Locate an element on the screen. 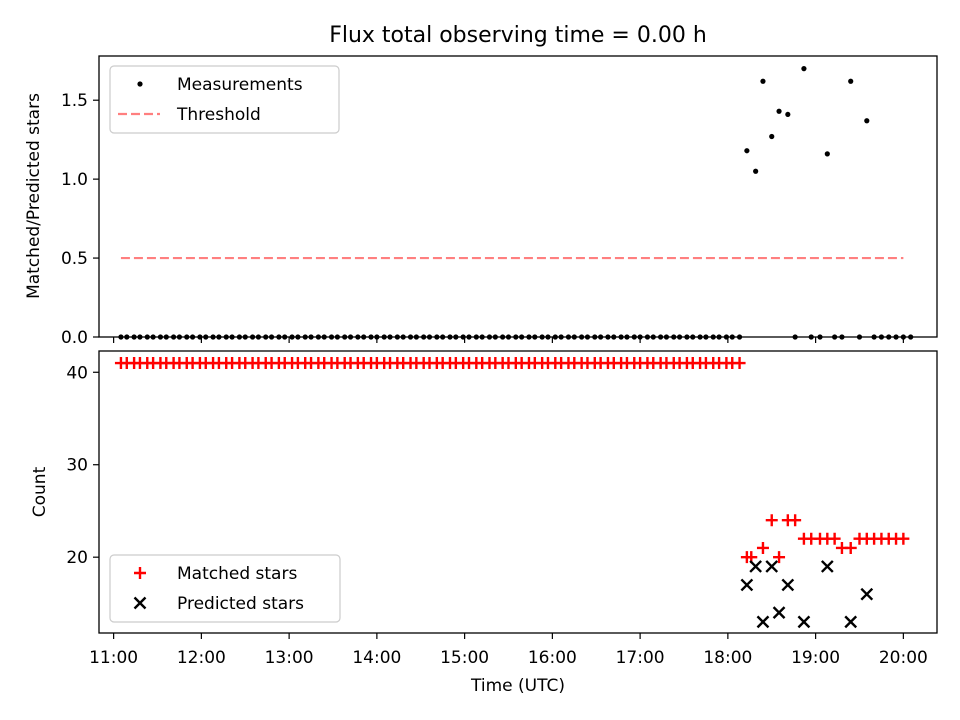 Image resolution: width=960 pixels, height=720 pixels. y-tick-label: 40 is located at coordinates (77, 373).